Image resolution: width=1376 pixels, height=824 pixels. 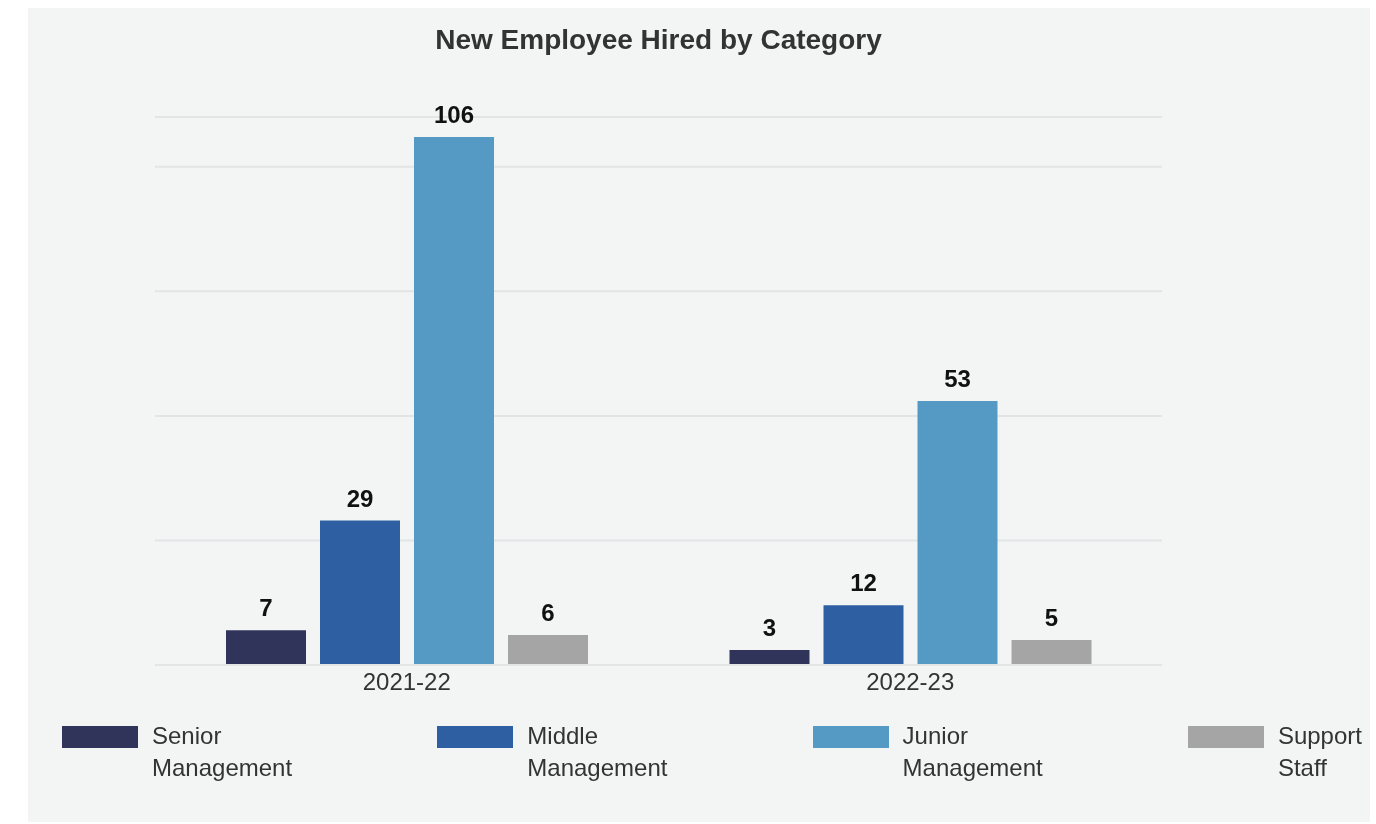 I want to click on data-label: 6, so click(x=548, y=613).